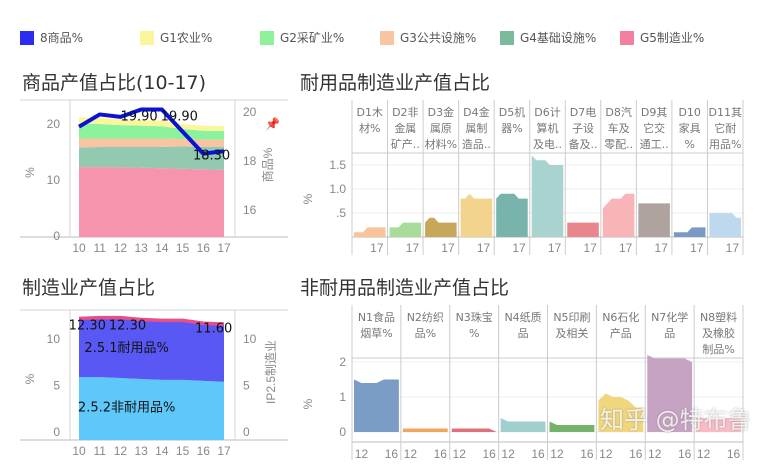 This screenshot has height=474, width=760. What do you see at coordinates (654, 128) in the screenshot?
I see `panel-header: 它交` at bounding box center [654, 128].